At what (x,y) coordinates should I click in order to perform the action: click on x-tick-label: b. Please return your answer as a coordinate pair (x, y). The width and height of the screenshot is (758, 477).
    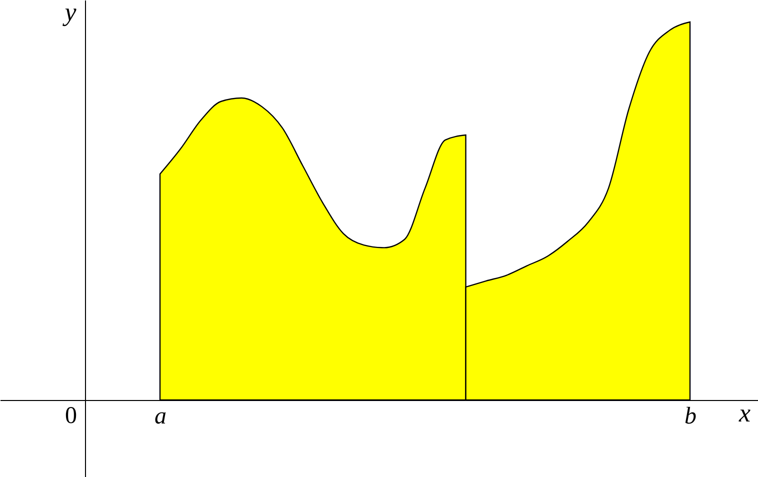
    Looking at the image, I should click on (690, 417).